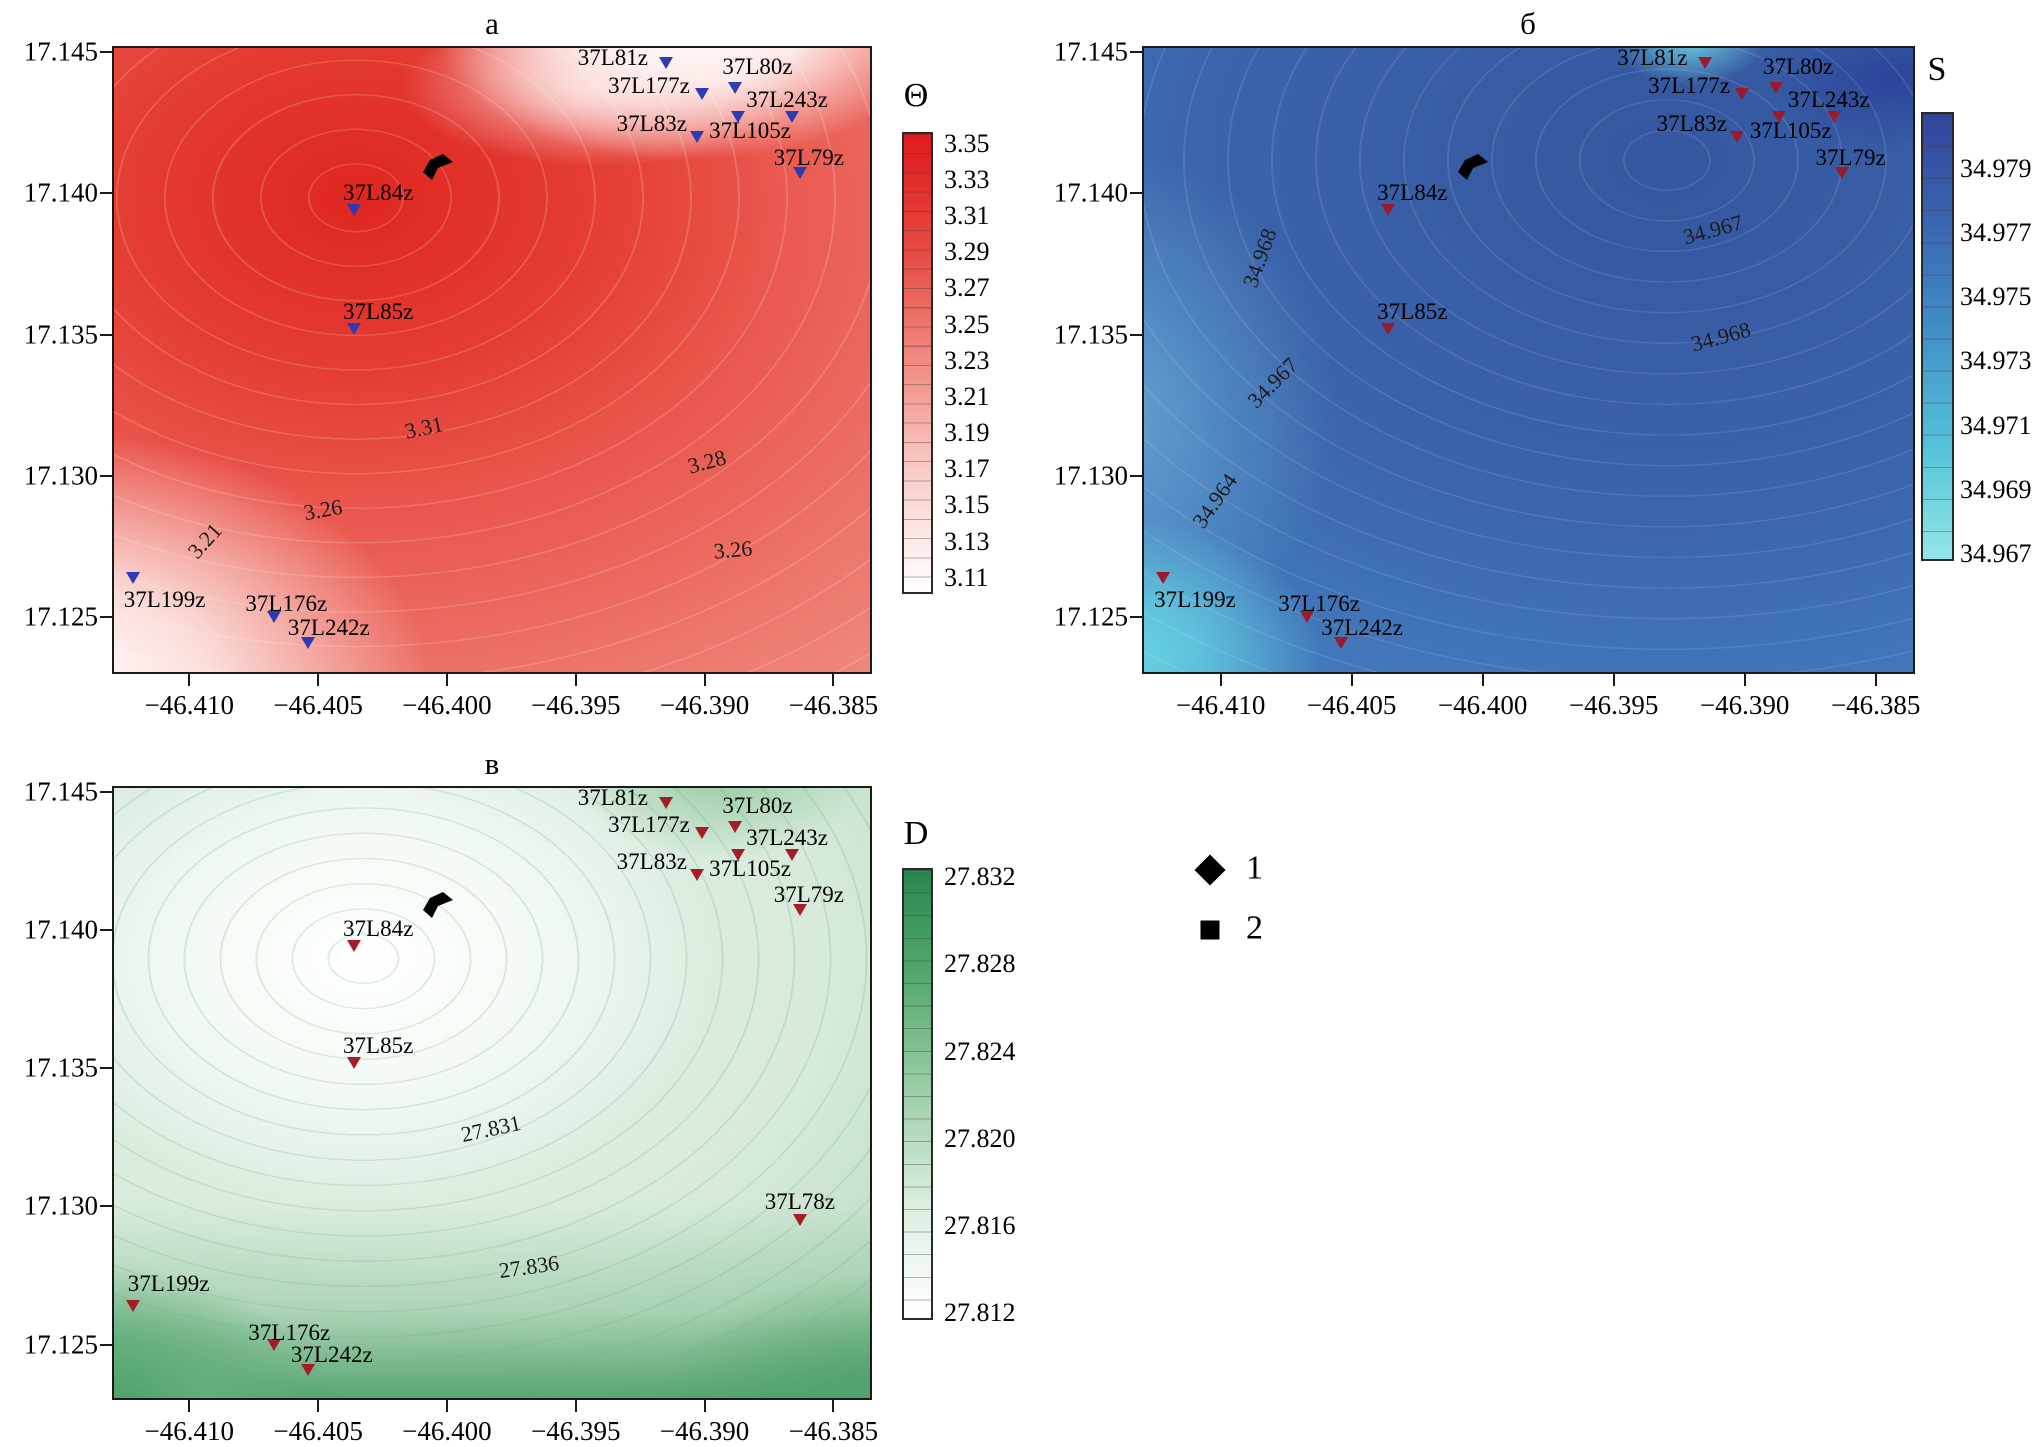  What do you see at coordinates (1254, 868) in the screenshot?
I see `legend-item-label: 1` at bounding box center [1254, 868].